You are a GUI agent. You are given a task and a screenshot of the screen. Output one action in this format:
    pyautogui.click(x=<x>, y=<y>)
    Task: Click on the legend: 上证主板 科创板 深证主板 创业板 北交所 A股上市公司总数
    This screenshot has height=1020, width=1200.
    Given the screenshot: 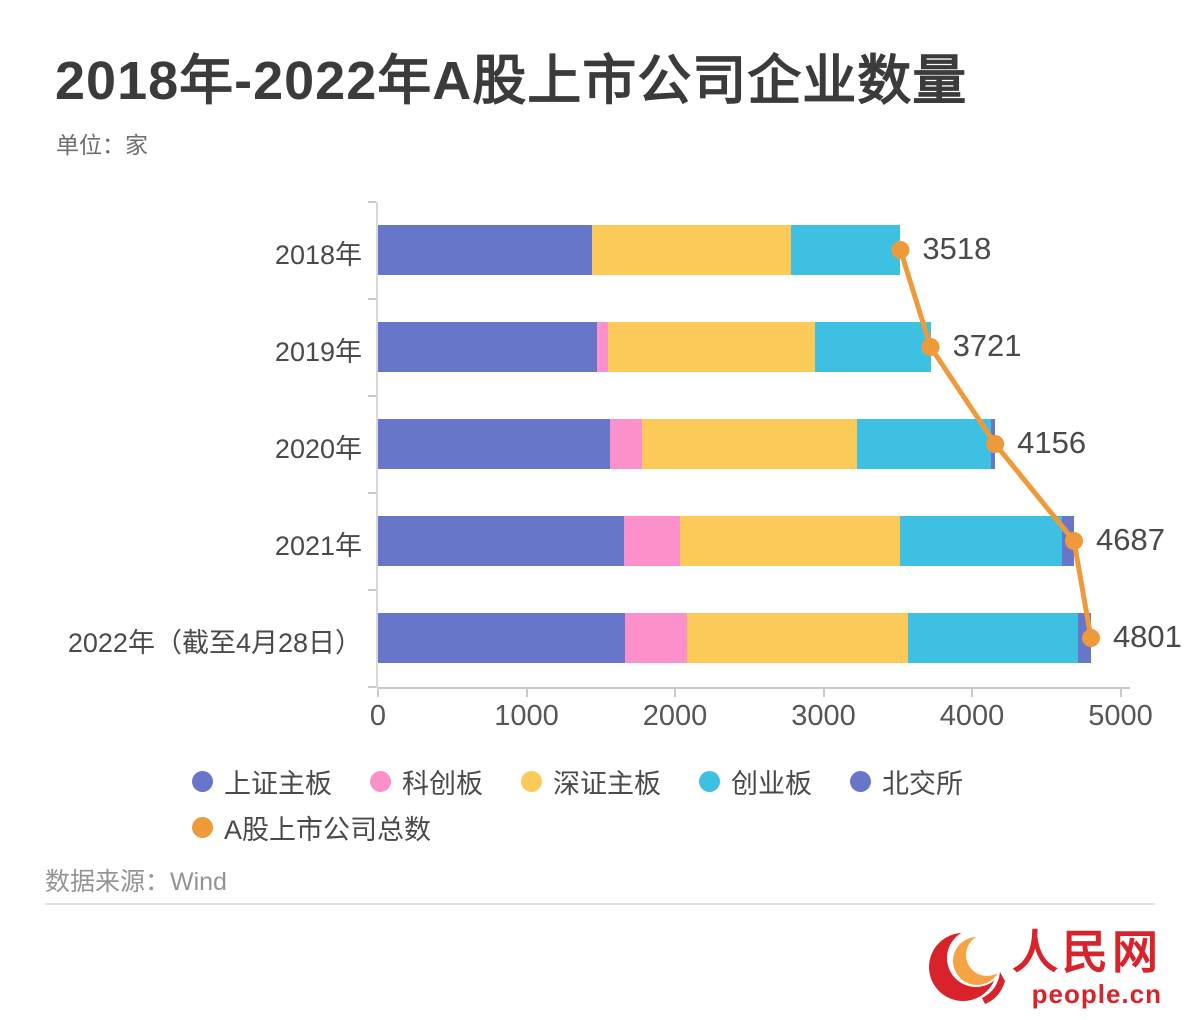 What is the action you would take?
    pyautogui.click(x=632, y=804)
    